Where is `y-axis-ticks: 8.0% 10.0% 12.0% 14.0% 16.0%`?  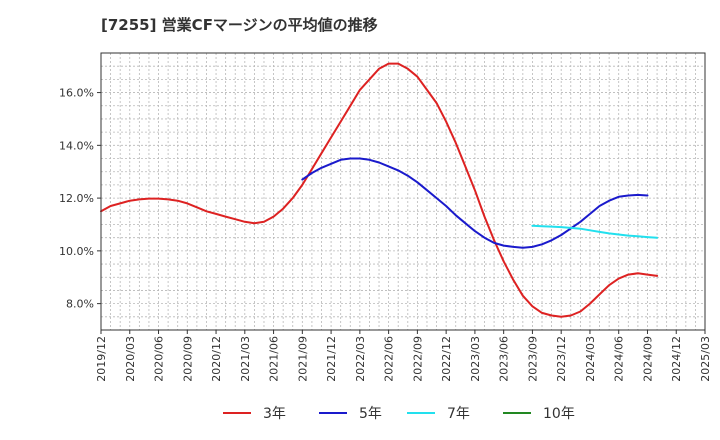
y-axis-ticks: 8.0% 10.0% 12.0% 14.0% 16.0% is located at coordinates (80, 199).